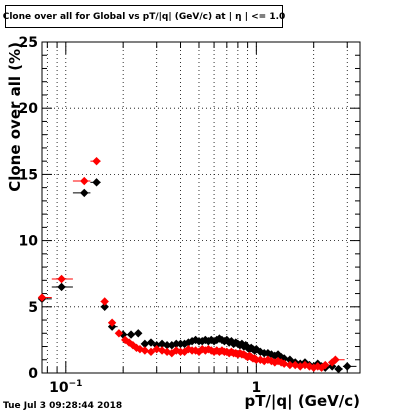 The height and width of the screenshot is (414, 400). I want to click on y-tick-label: 5, so click(33, 308).